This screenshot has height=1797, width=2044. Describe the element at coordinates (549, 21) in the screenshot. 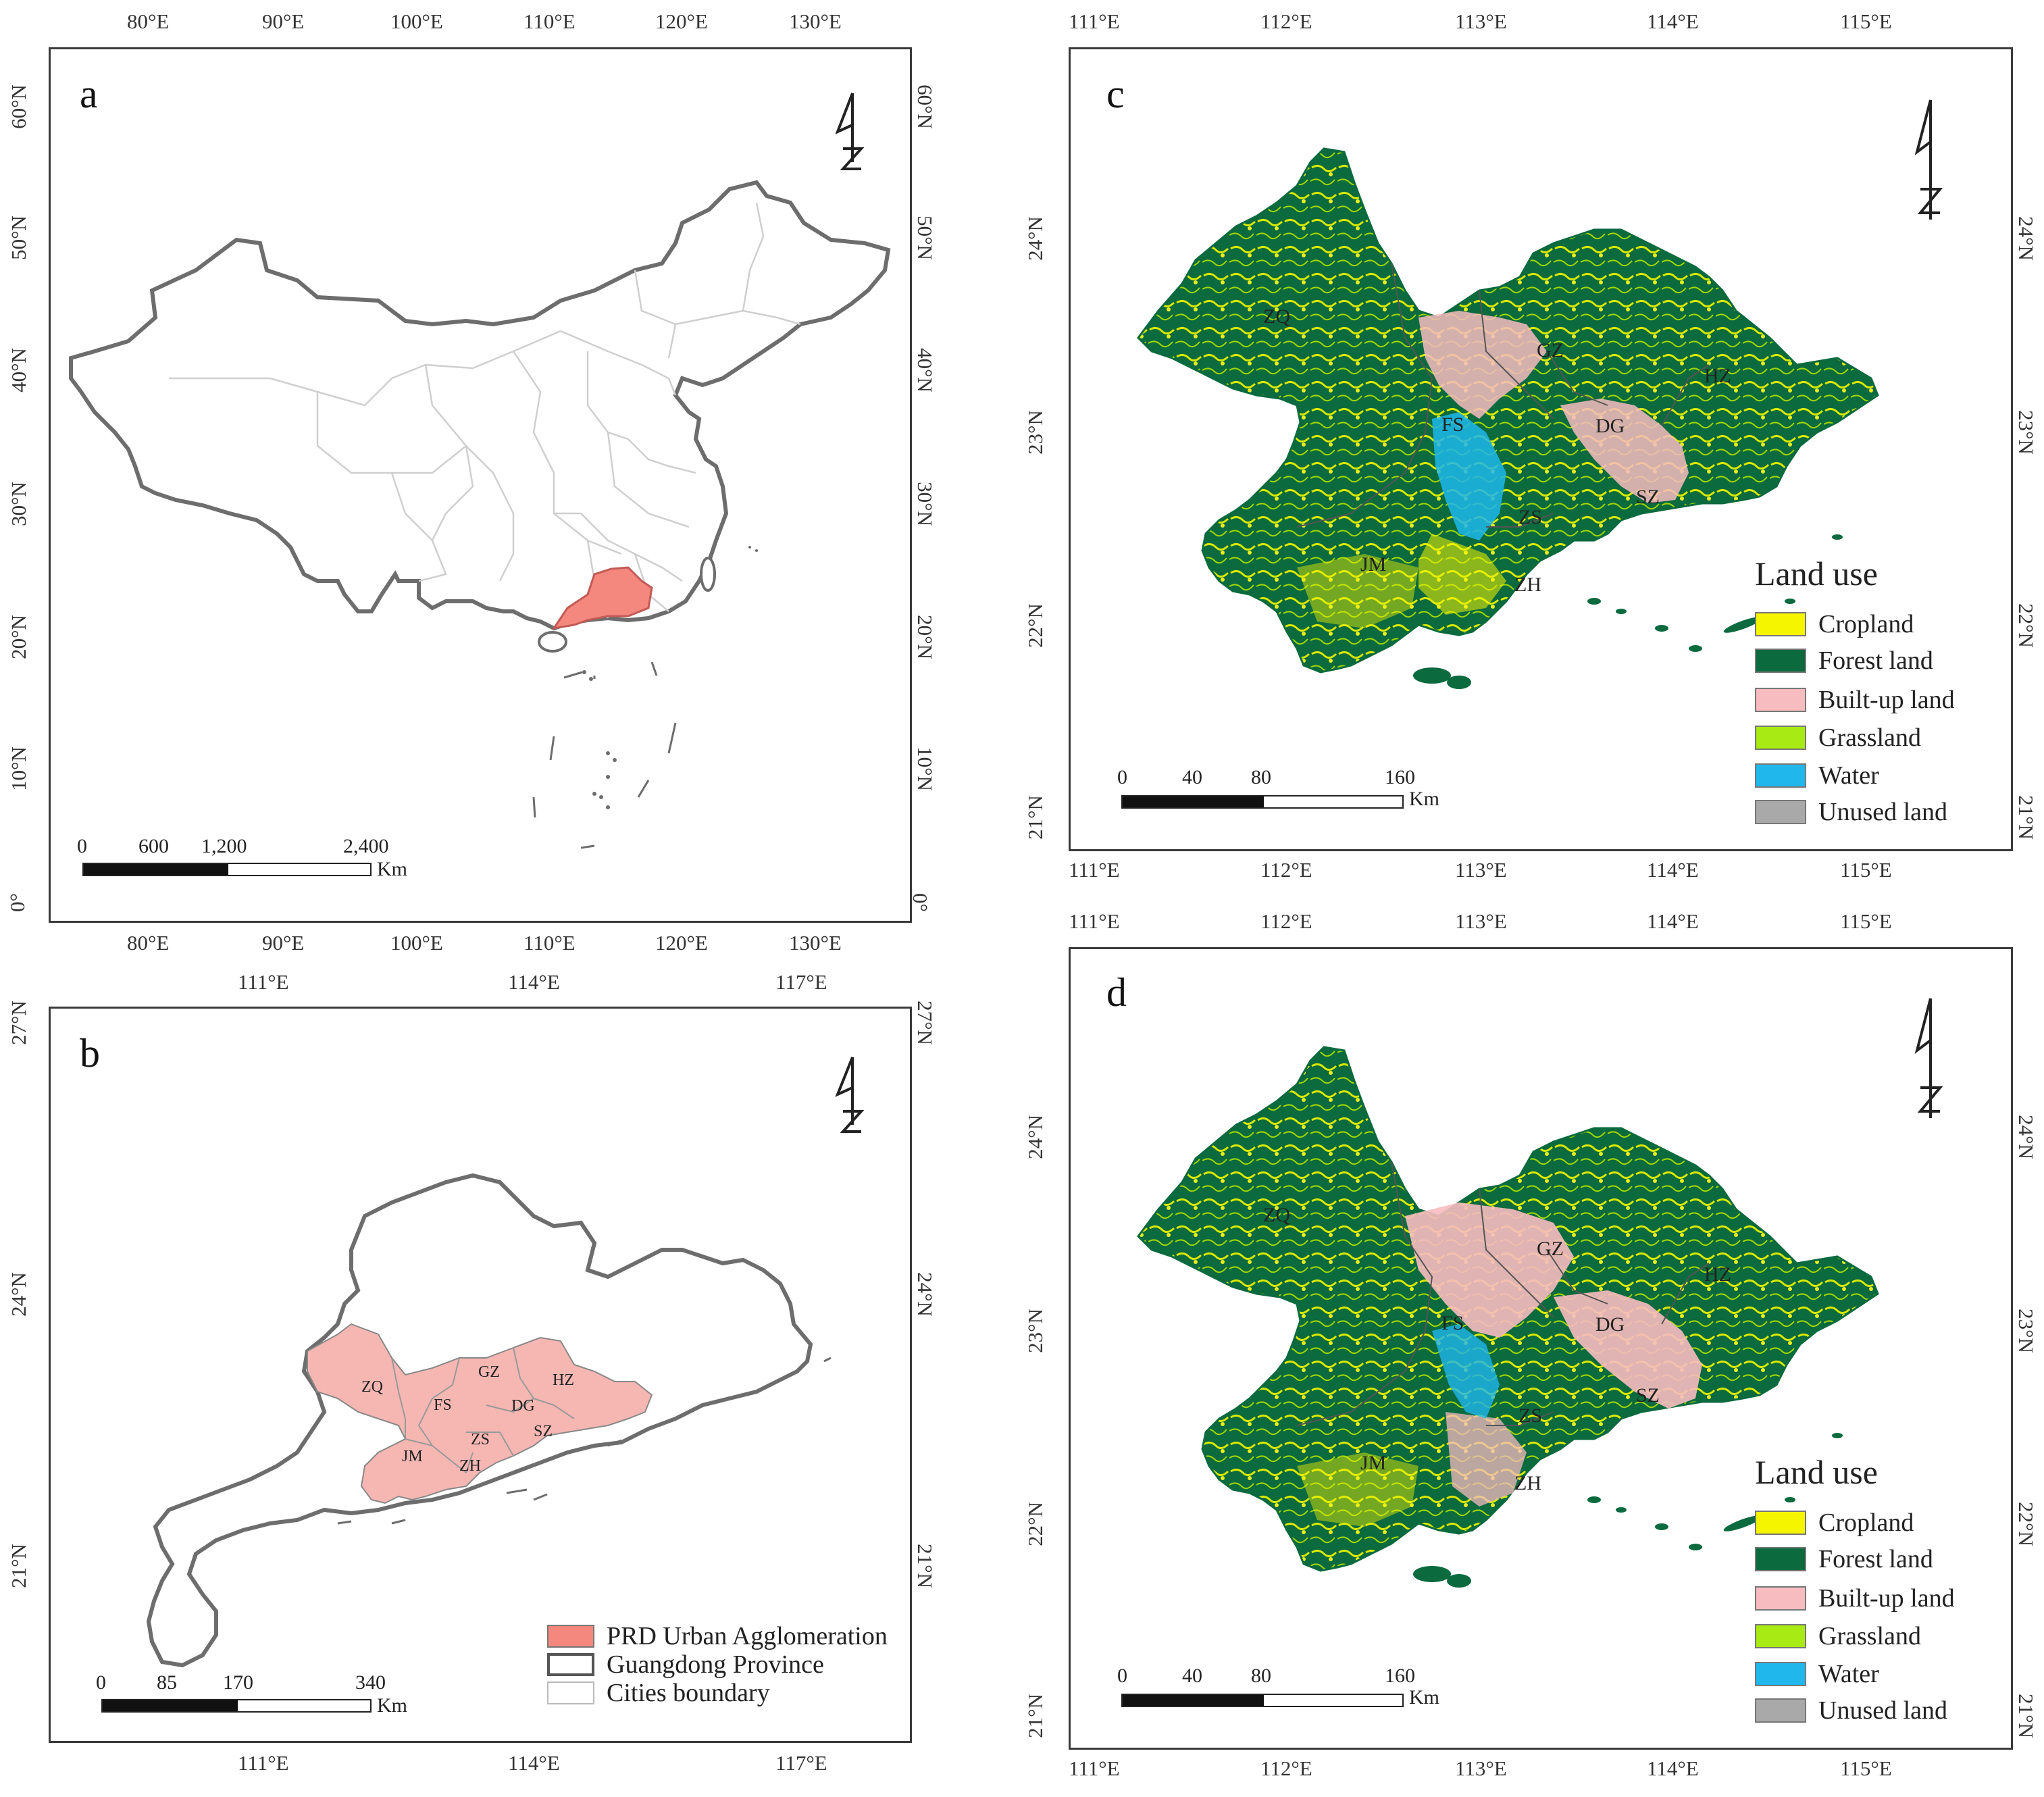

I see `top-tick: 110°E` at that location.